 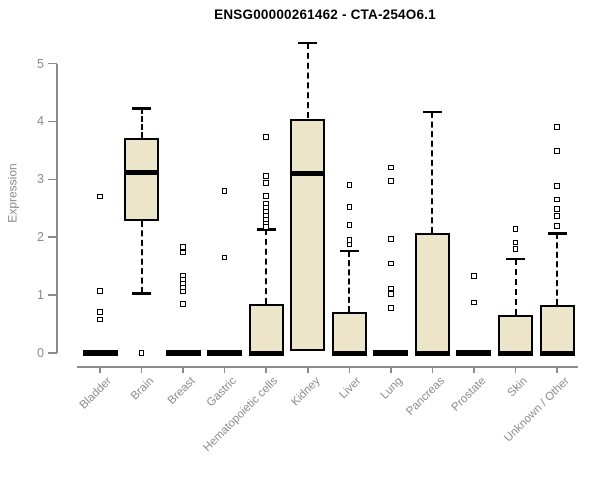 What do you see at coordinates (392, 388) in the screenshot?
I see `x-tick-label: Lung` at bounding box center [392, 388].